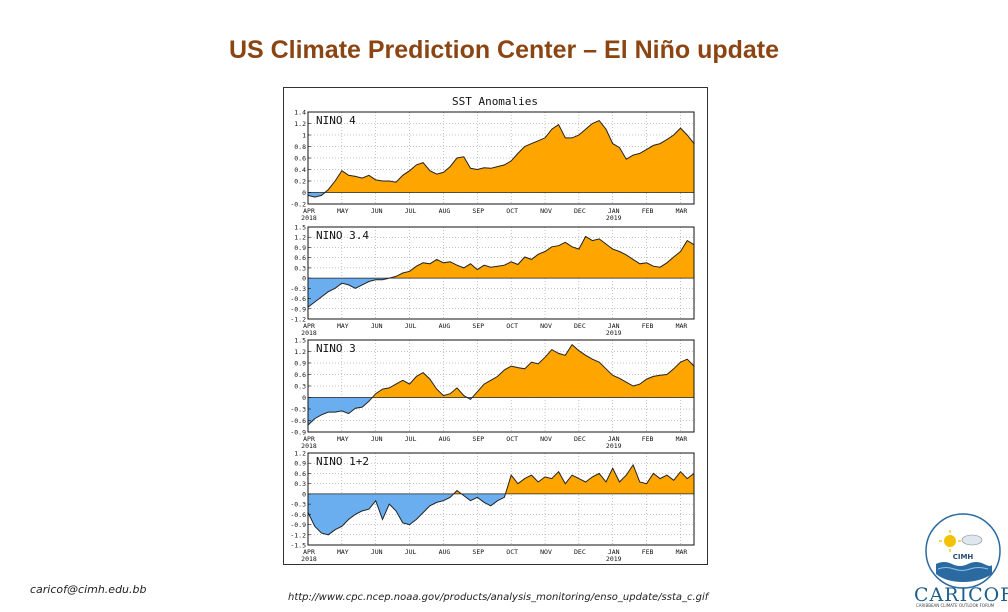  Describe the element at coordinates (304, 136) in the screenshot. I see `y-tick-label: 1` at that location.